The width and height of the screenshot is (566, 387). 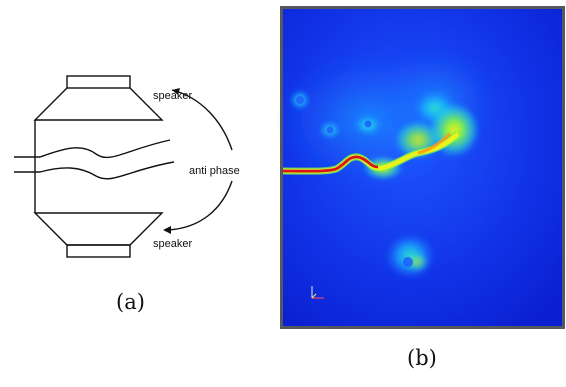 I want to click on bottom-speaker-magnet, so click(x=98, y=251).